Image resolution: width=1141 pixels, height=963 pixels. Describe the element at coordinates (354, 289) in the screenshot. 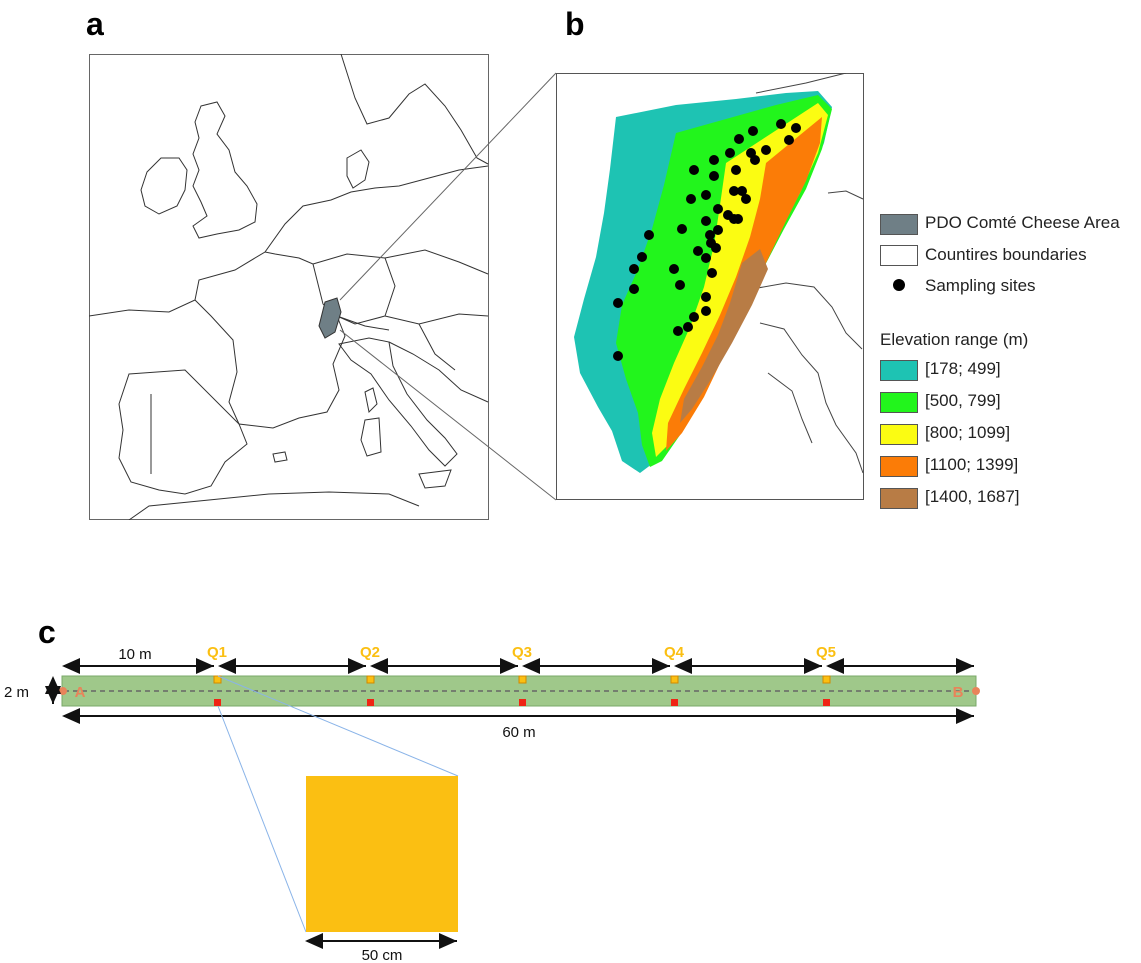

I see `germany-outline` at that location.